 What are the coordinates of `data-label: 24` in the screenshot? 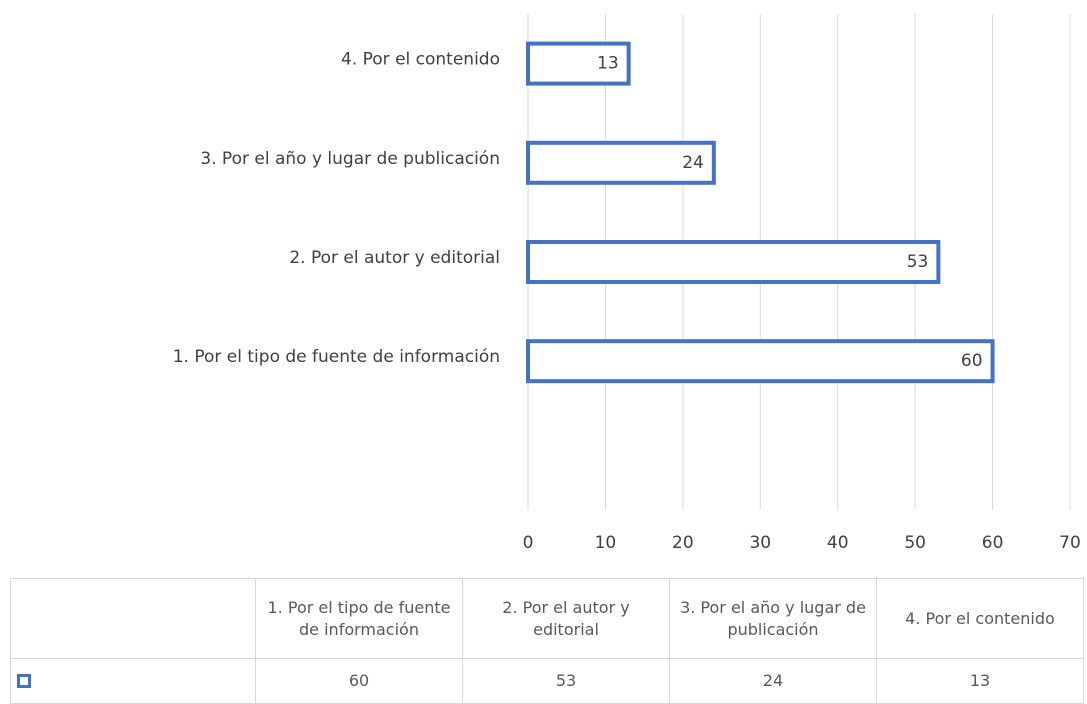 It's located at (693, 163).